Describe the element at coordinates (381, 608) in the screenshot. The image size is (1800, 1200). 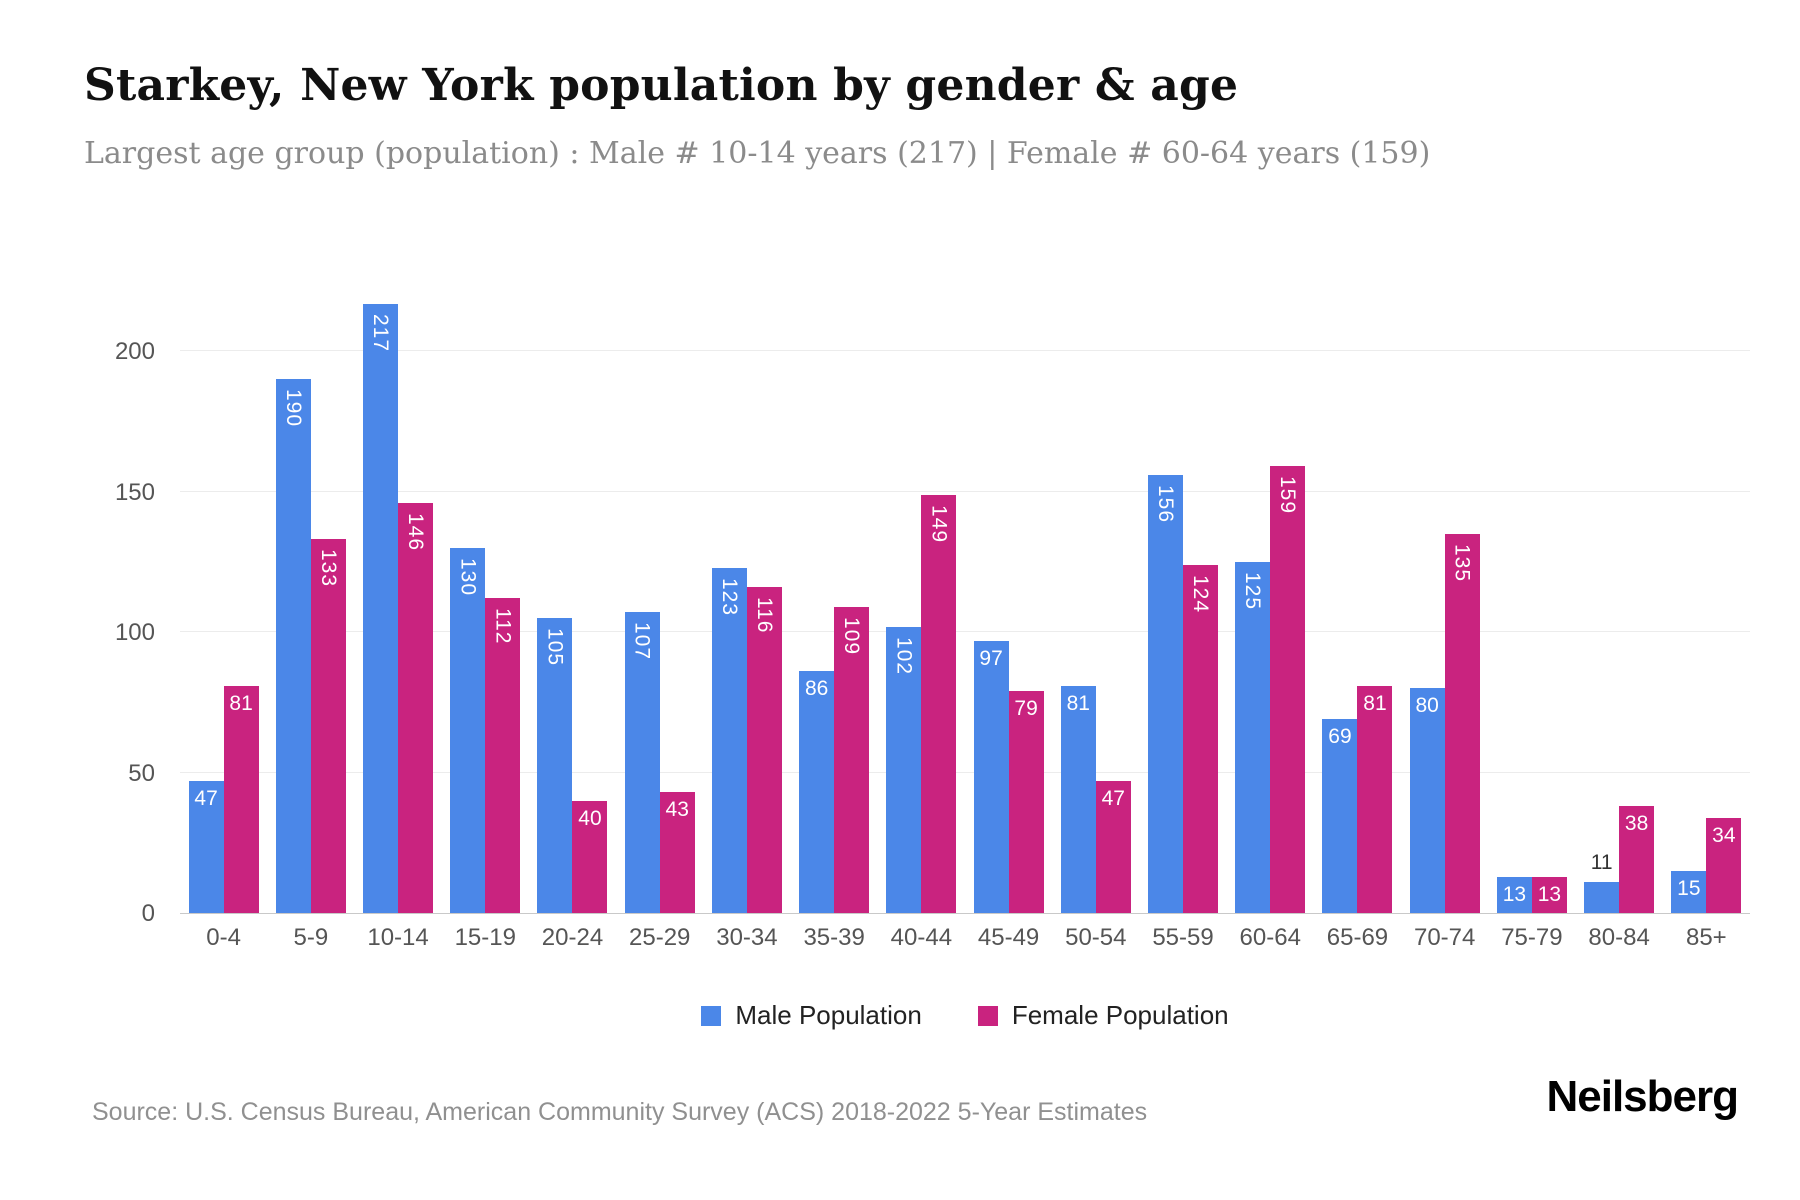
I see `male-bar-10-14: 217` at that location.